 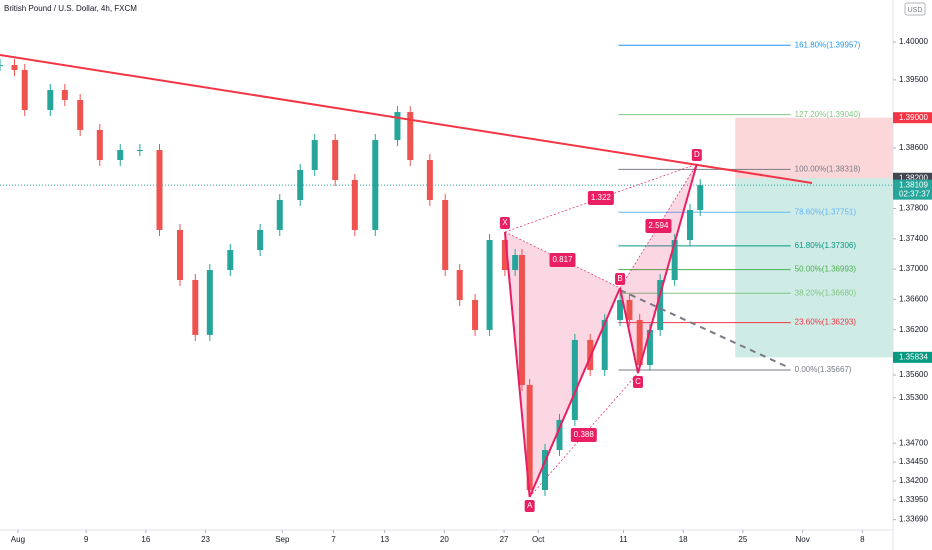 I want to click on currency: USD, so click(x=915, y=10).